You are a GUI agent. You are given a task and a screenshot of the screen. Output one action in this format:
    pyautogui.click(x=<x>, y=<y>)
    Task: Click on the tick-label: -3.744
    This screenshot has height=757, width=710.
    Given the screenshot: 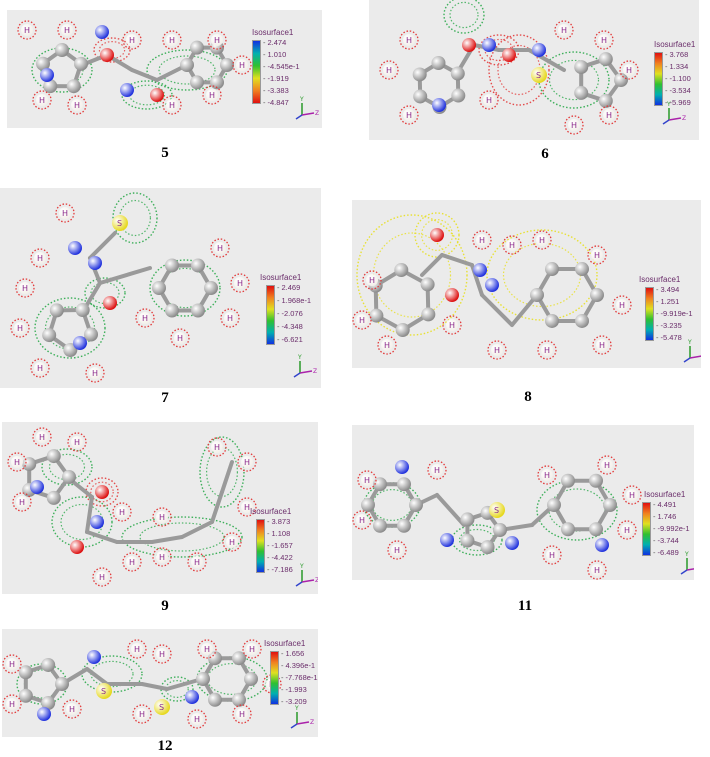 What is the action you would take?
    pyautogui.click(x=666, y=541)
    